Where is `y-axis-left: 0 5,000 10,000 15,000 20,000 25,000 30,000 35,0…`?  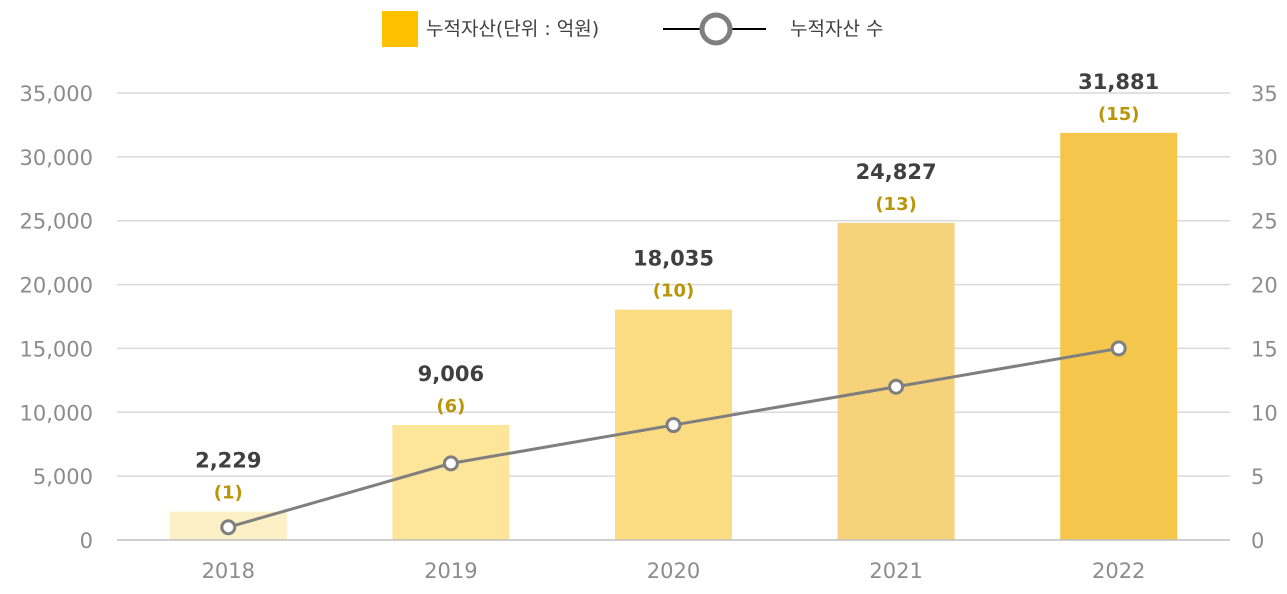 y-axis-left: 0 5,000 10,000 15,000 20,000 25,000 30,000 35,0… is located at coordinates (56, 317).